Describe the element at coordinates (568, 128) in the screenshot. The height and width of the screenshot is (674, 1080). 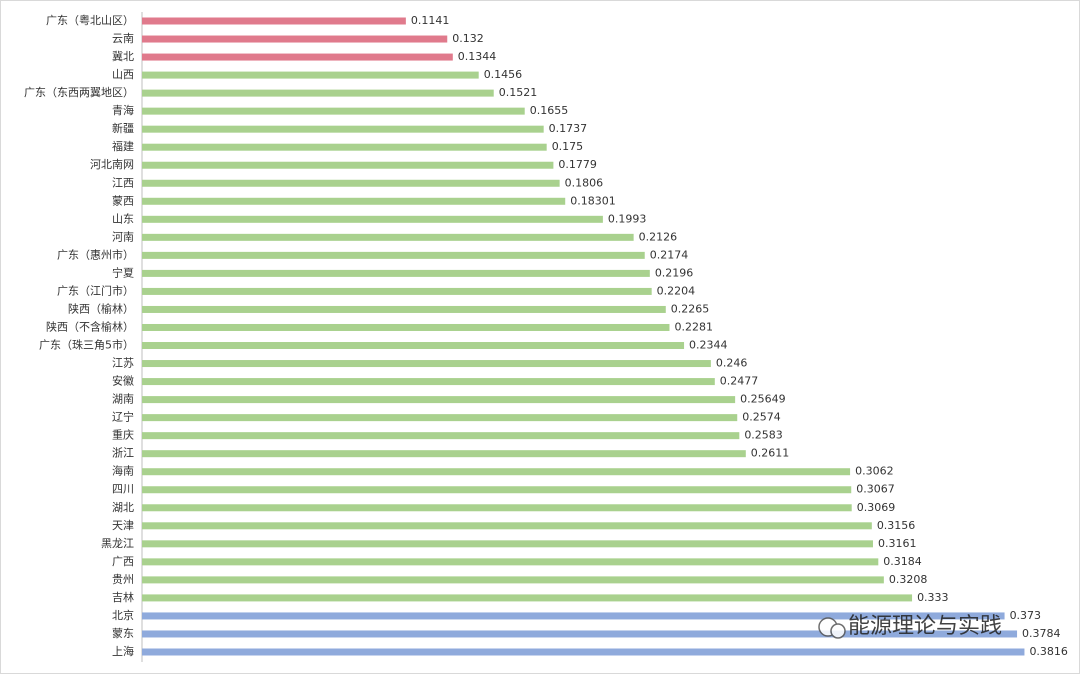
I see `value-label: 0.1737` at that location.